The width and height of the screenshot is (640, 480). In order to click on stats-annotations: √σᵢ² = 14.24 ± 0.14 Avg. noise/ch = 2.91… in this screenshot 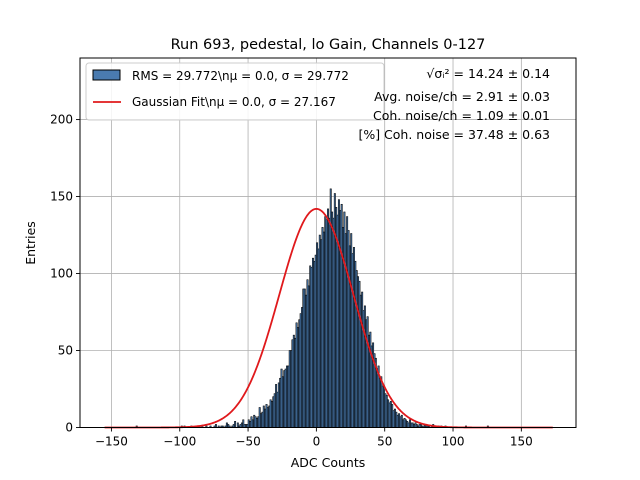, I will do `click(454, 104)`.